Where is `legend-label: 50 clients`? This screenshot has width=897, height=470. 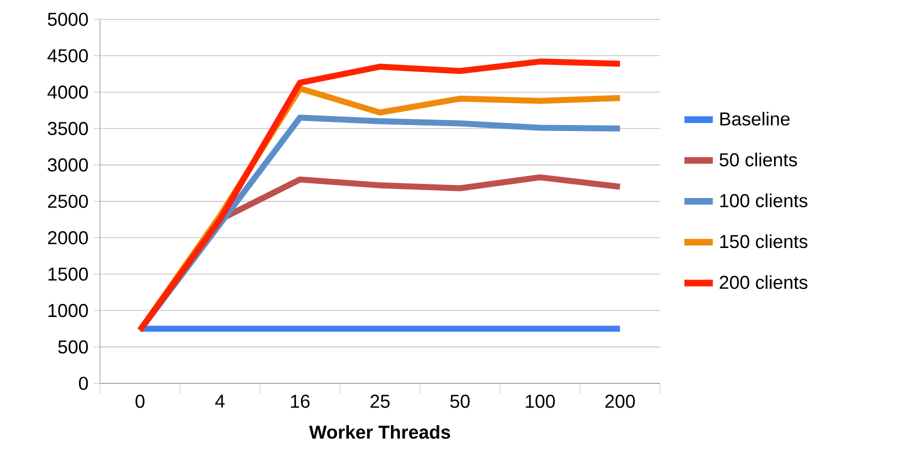 legend-label: 50 clients is located at coordinates (758, 159).